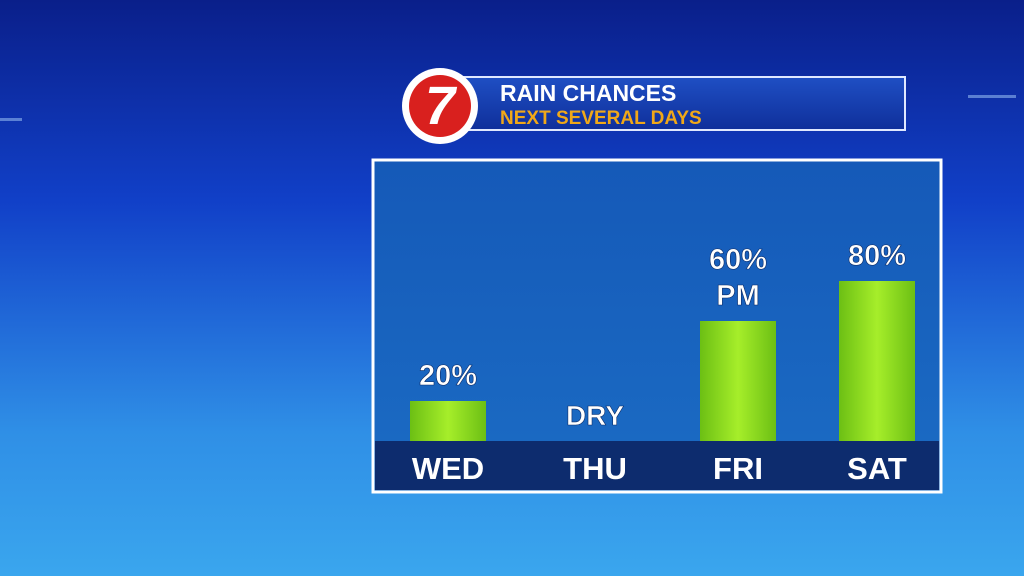  Describe the element at coordinates (738, 296) in the screenshot. I see `value-note: PM` at that location.